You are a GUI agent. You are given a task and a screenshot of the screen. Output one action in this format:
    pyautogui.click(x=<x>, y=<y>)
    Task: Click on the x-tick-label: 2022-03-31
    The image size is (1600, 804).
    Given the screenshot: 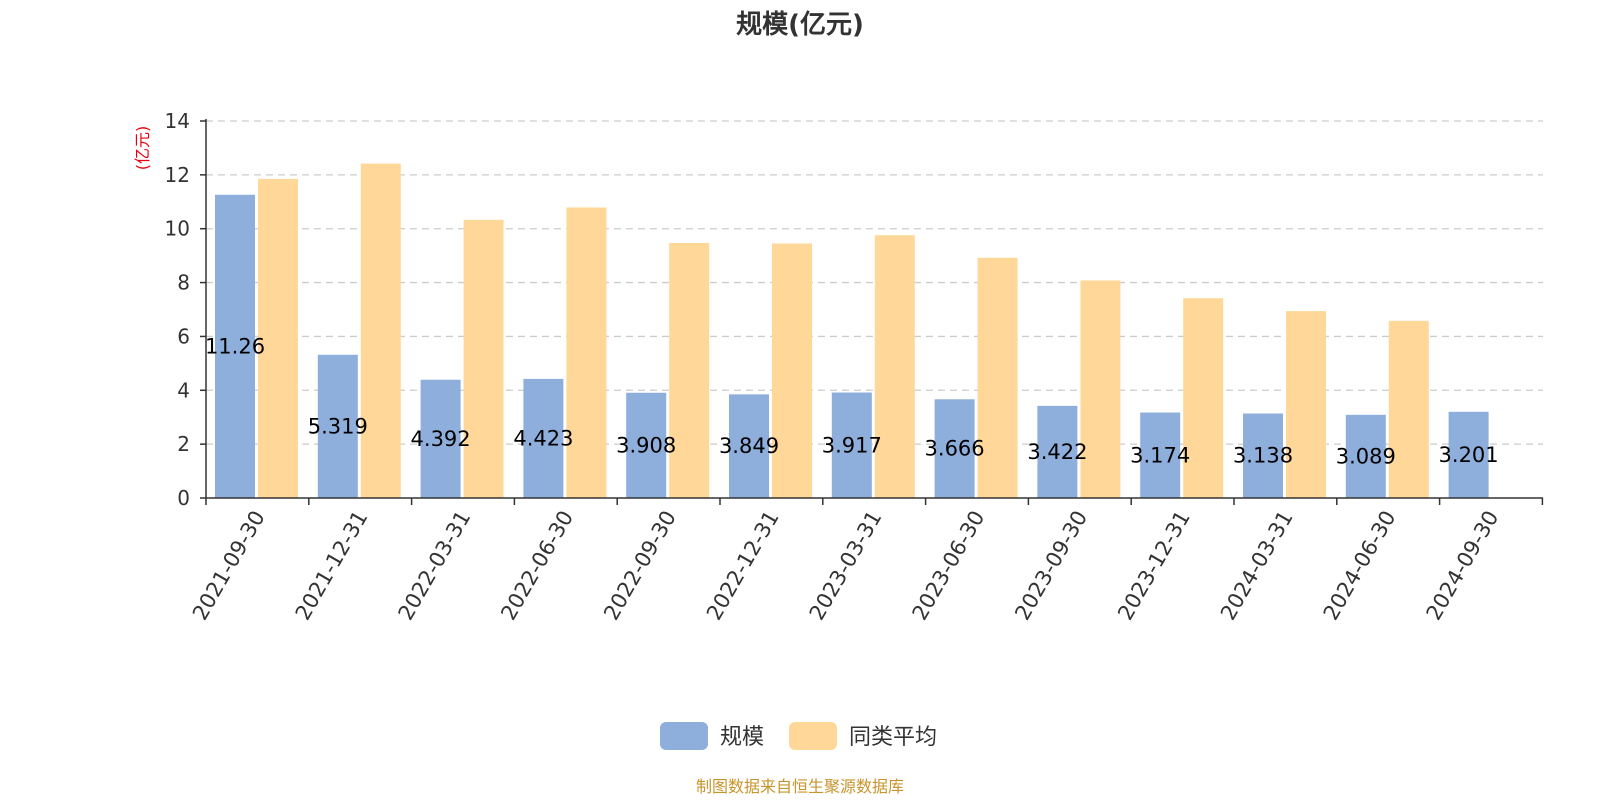 What is the action you would take?
    pyautogui.click(x=435, y=566)
    